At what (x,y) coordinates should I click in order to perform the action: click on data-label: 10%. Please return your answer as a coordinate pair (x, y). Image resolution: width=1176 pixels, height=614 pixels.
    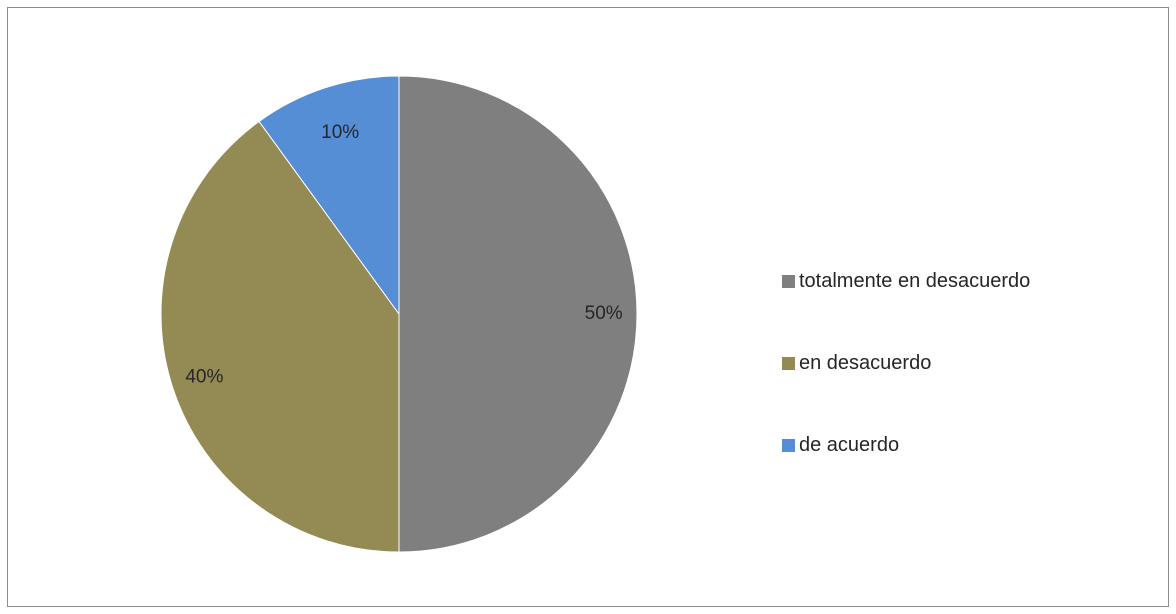
    Looking at the image, I should click on (340, 132).